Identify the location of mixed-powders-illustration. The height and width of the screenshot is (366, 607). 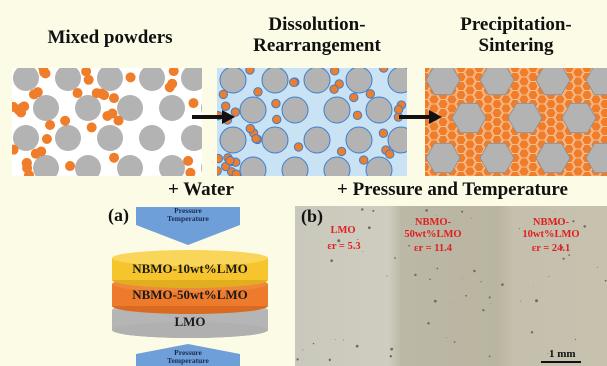
(107, 122).